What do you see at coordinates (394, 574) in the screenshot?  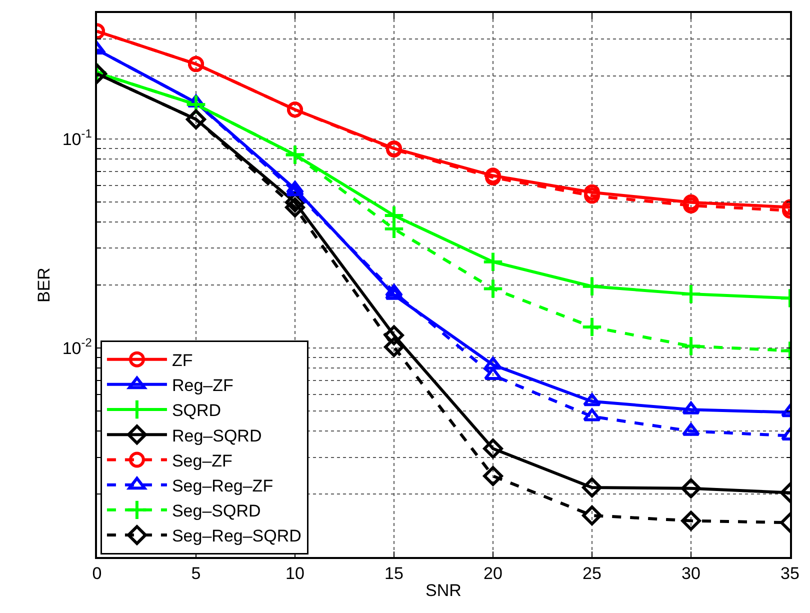 I see `x-tick-label: 15` at bounding box center [394, 574].